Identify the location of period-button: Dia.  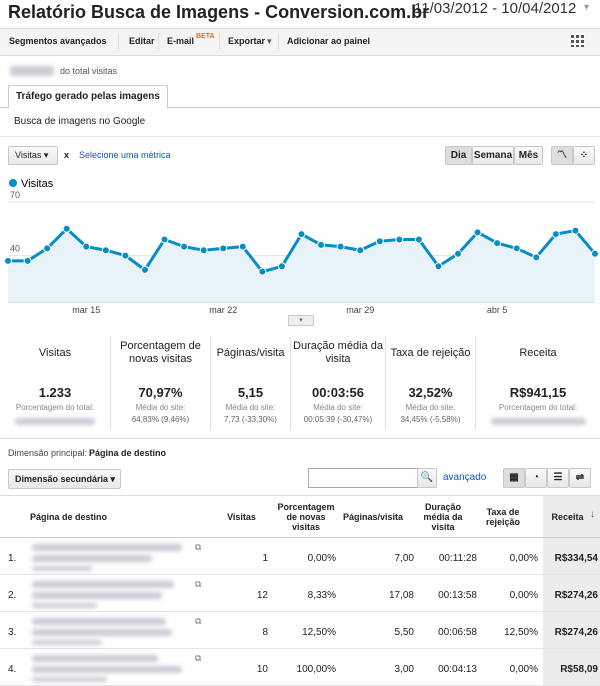
(458, 155).